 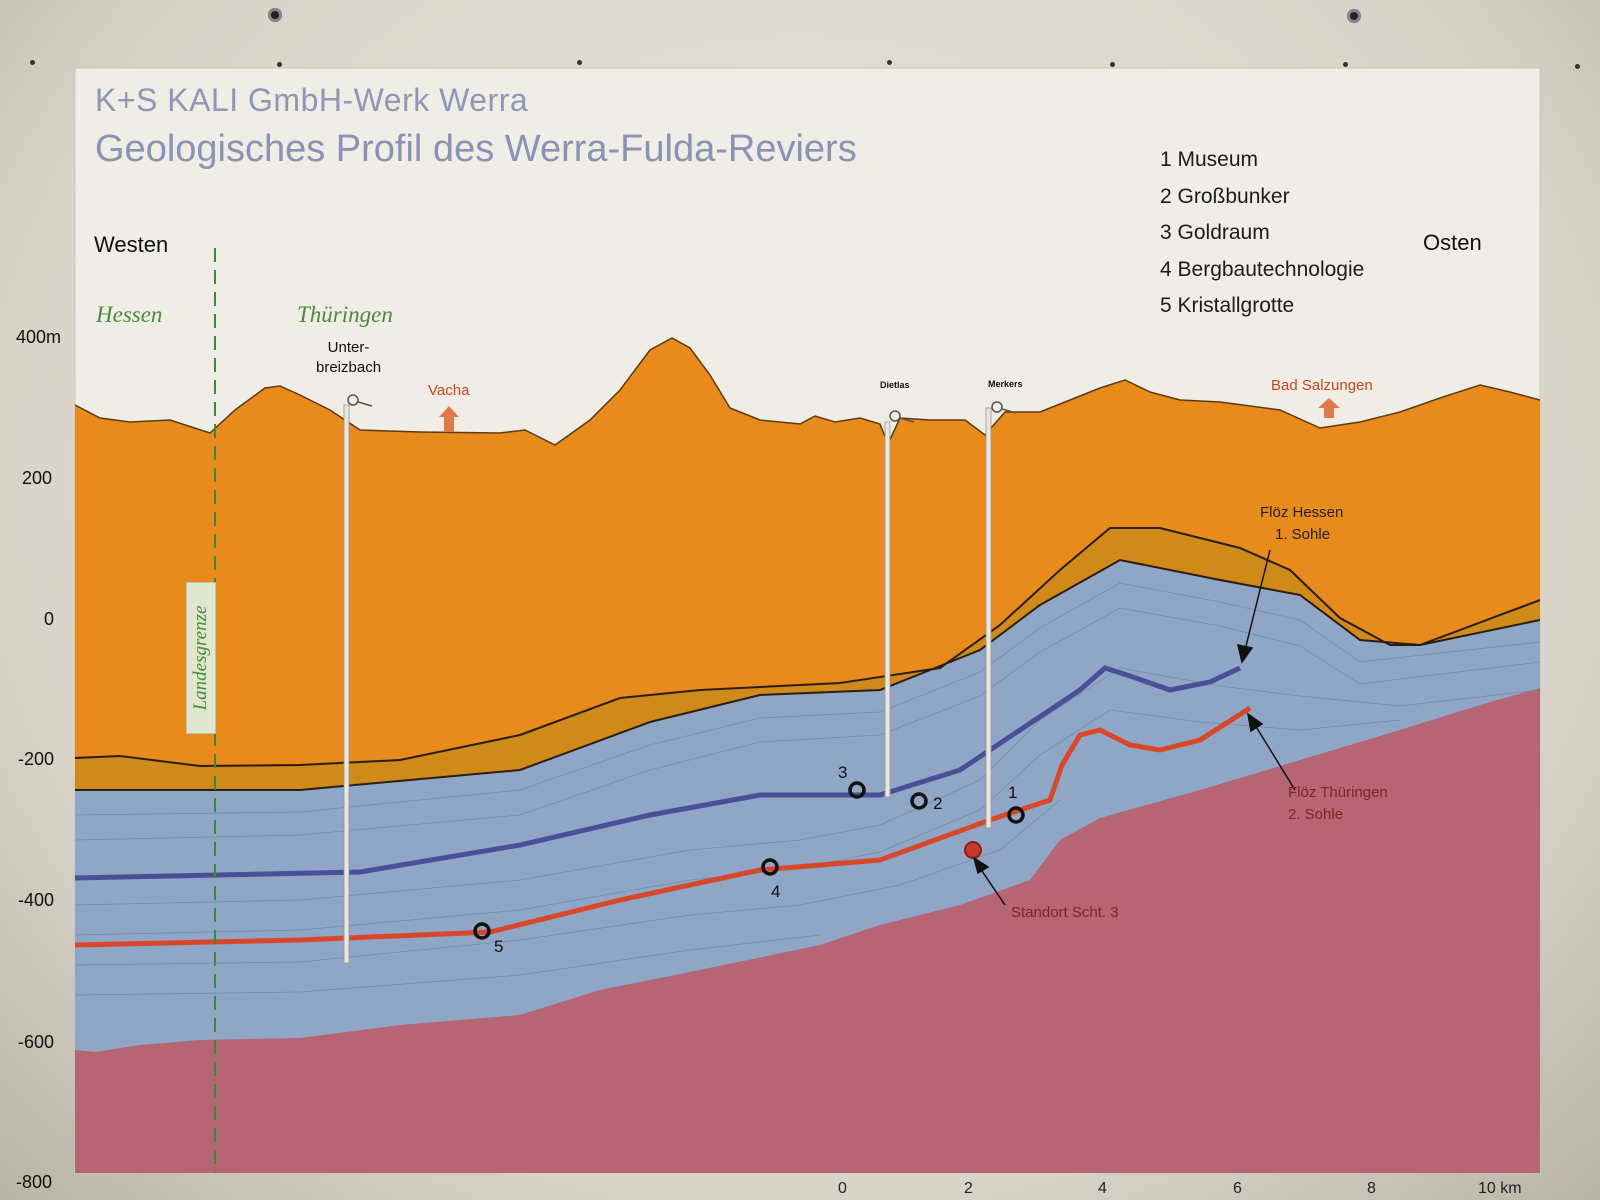 What do you see at coordinates (857, 790) in the screenshot?
I see `marker-3-icon` at bounding box center [857, 790].